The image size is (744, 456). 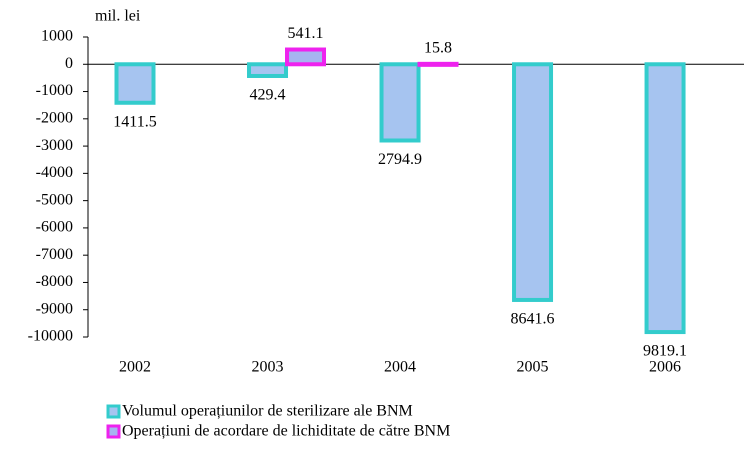 I want to click on data-label: 15.8, so click(x=438, y=48).